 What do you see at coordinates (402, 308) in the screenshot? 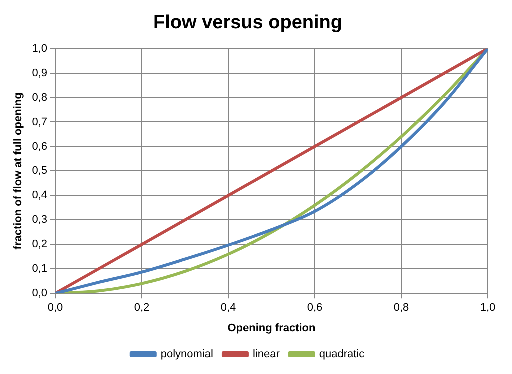
I see `x-tick-label: 0,8` at bounding box center [402, 308].